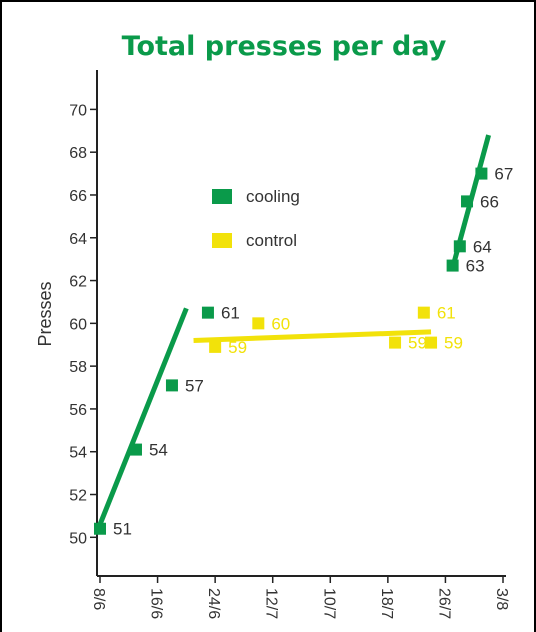 Image resolution: width=536 pixels, height=632 pixels. Describe the element at coordinates (482, 246) in the screenshot. I see `cooling-data-label: 64` at that location.